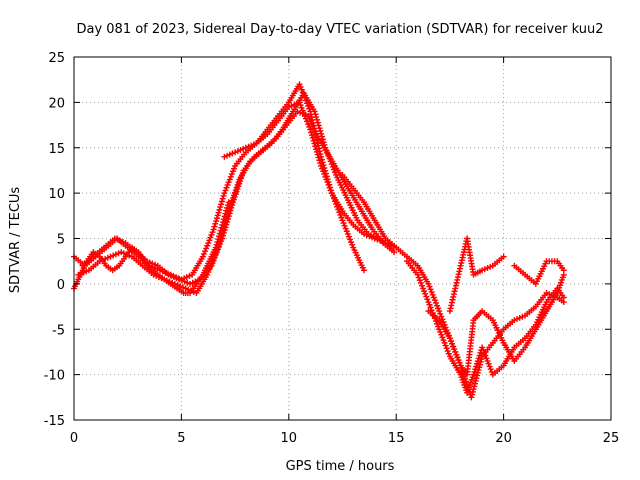 This screenshot has height=480, width=640. What do you see at coordinates (56, 149) in the screenshot?
I see `y-tick-label: 15` at bounding box center [56, 149].